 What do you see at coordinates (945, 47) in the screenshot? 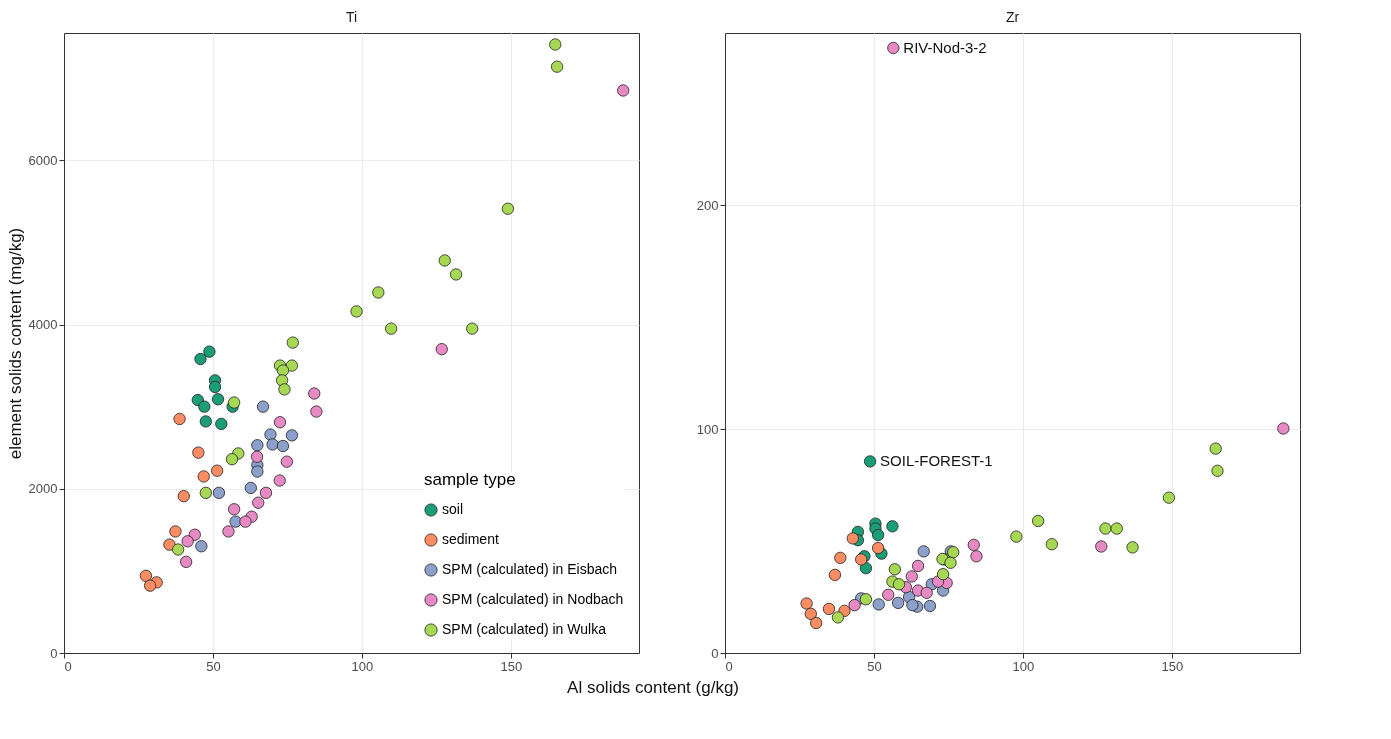
I see `annotation: RIV-Nod-3-2` at bounding box center [945, 47].